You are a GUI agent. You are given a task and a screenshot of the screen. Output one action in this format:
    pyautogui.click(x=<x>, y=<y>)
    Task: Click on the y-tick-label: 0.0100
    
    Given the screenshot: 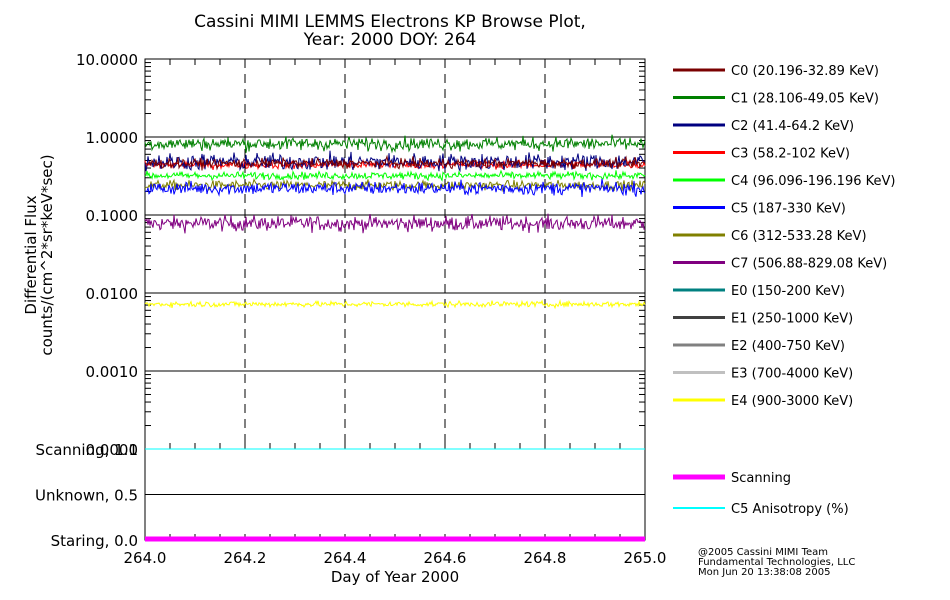 What is the action you would take?
    pyautogui.click(x=112, y=294)
    